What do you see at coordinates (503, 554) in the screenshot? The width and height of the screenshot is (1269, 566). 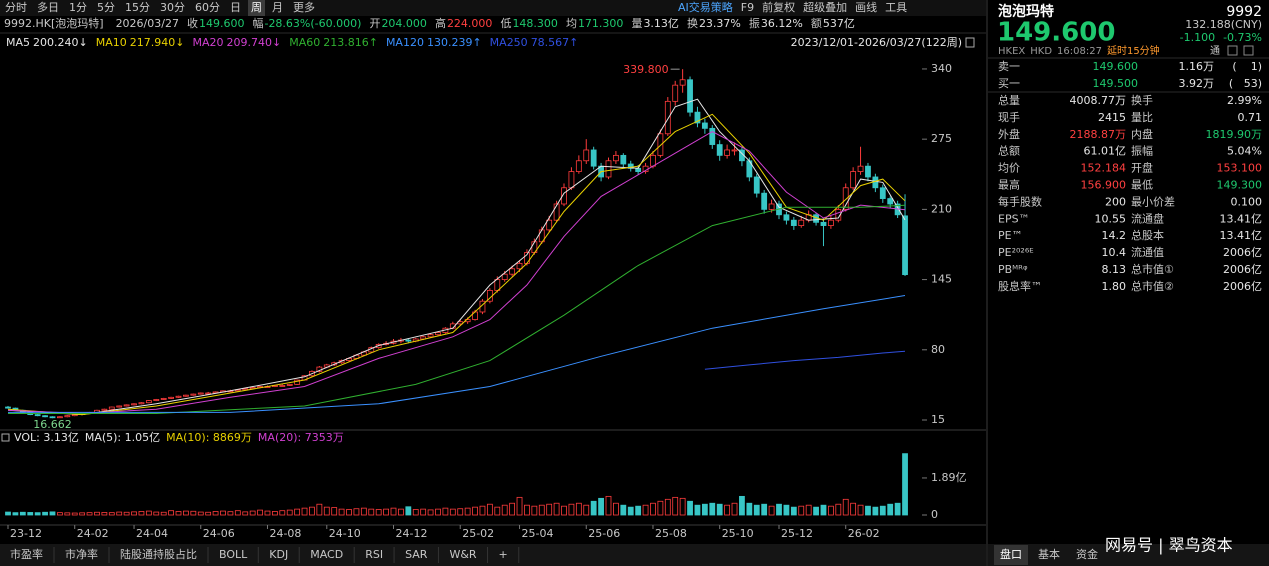 I see `bottom-tab: +` at bounding box center [503, 554].